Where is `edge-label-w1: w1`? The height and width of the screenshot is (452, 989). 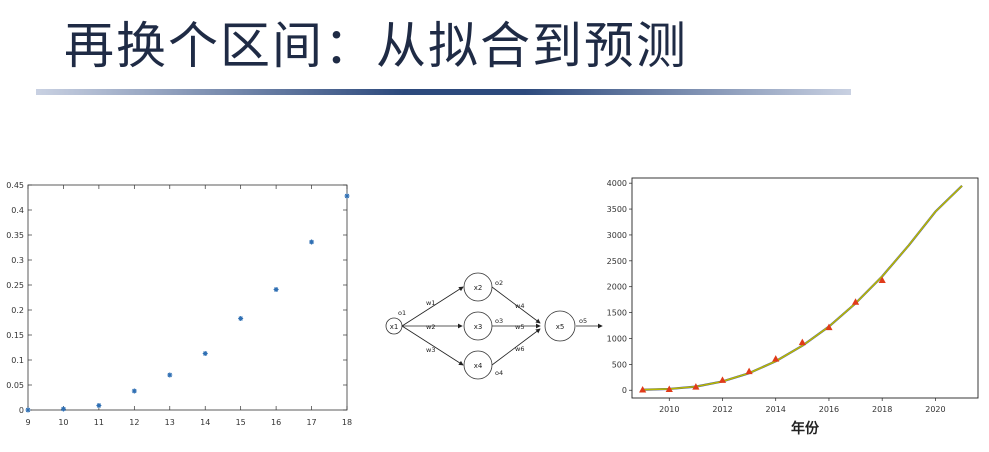
edge-label-w1: w1 is located at coordinates (430, 303).